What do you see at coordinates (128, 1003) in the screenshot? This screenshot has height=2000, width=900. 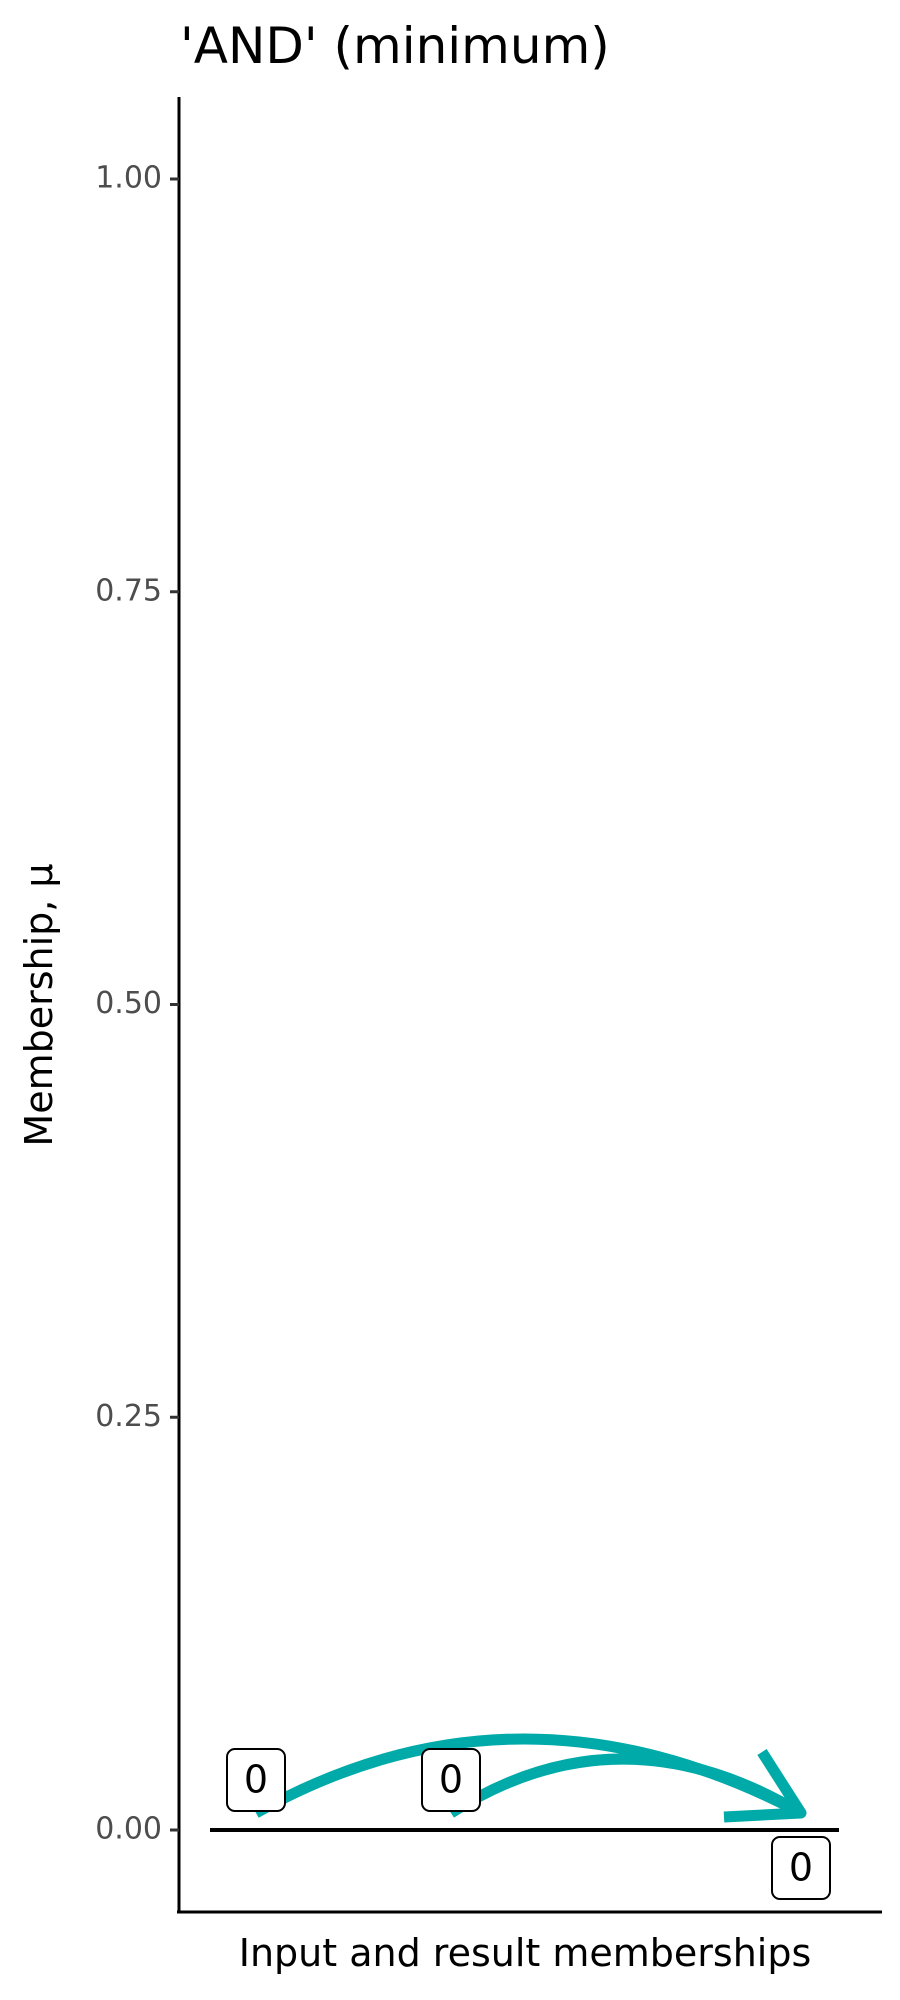 I see `y-tick-label: 0.50` at bounding box center [128, 1003].